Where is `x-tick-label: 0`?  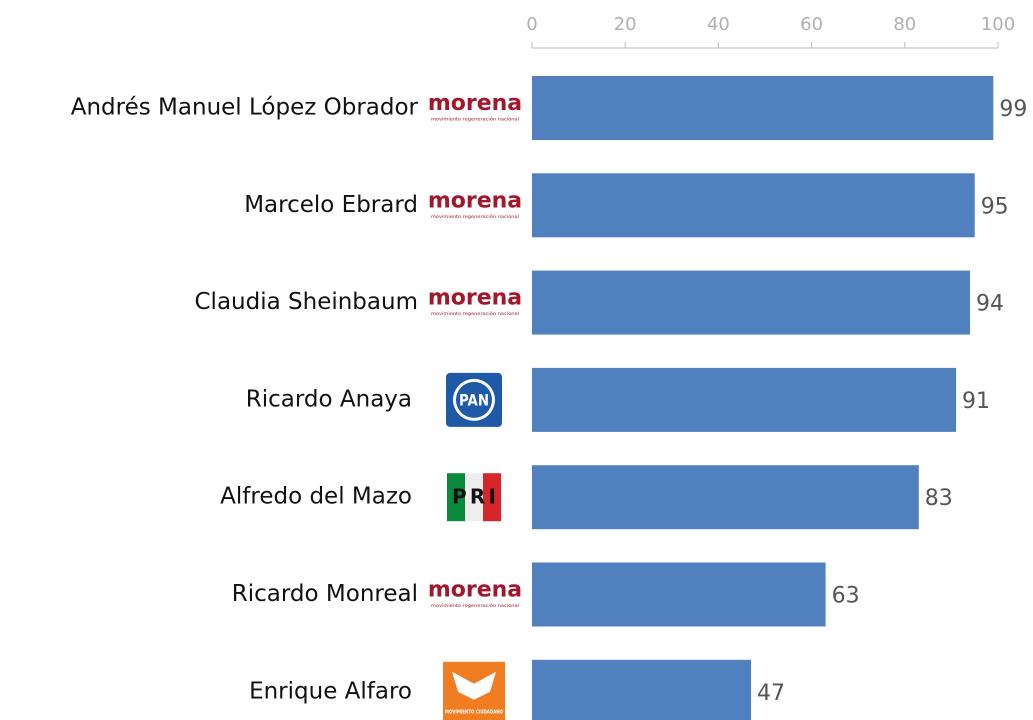 x-tick-label: 0 is located at coordinates (531, 24).